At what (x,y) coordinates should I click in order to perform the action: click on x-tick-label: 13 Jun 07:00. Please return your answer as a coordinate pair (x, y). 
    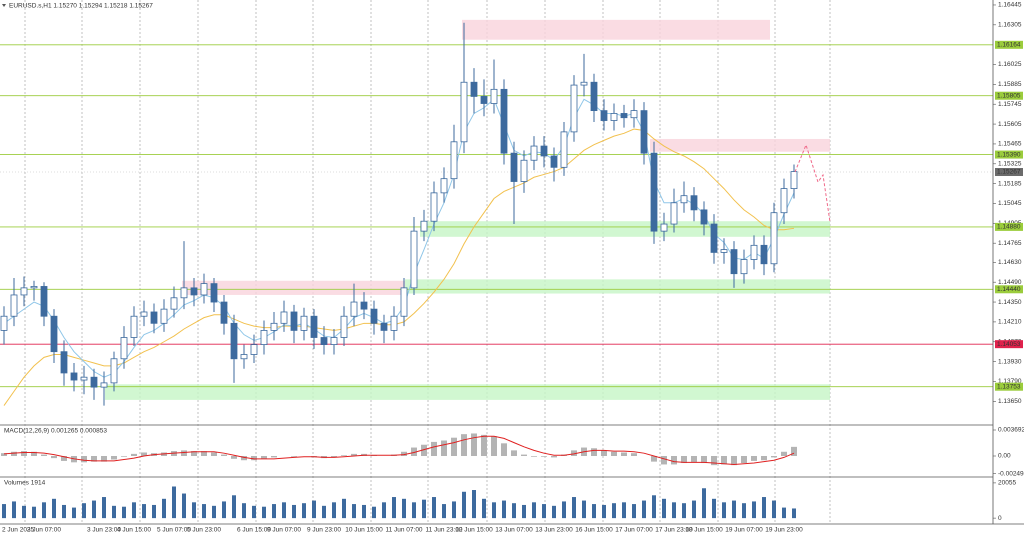
    Looking at the image, I should click on (514, 530).